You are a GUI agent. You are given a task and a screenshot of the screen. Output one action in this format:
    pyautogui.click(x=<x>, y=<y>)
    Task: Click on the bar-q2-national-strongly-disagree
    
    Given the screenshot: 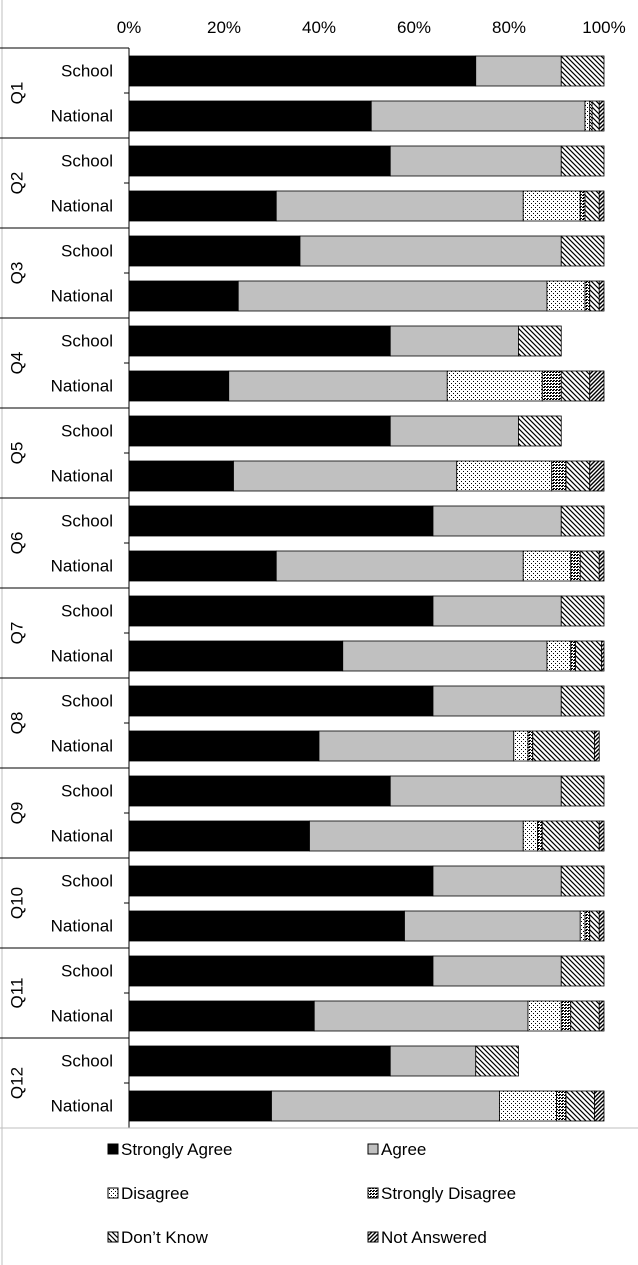 What is the action you would take?
    pyautogui.click(x=582, y=206)
    